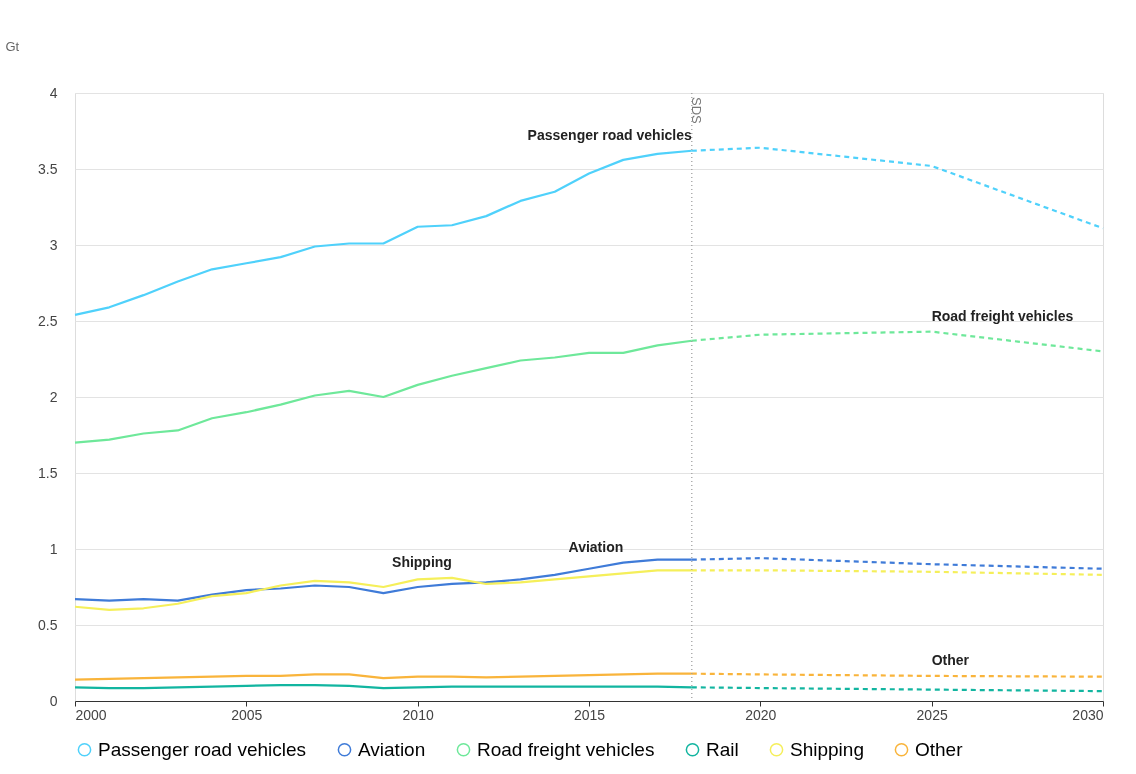  I want to click on legend-label: Road freight vehicles, so click(566, 749).